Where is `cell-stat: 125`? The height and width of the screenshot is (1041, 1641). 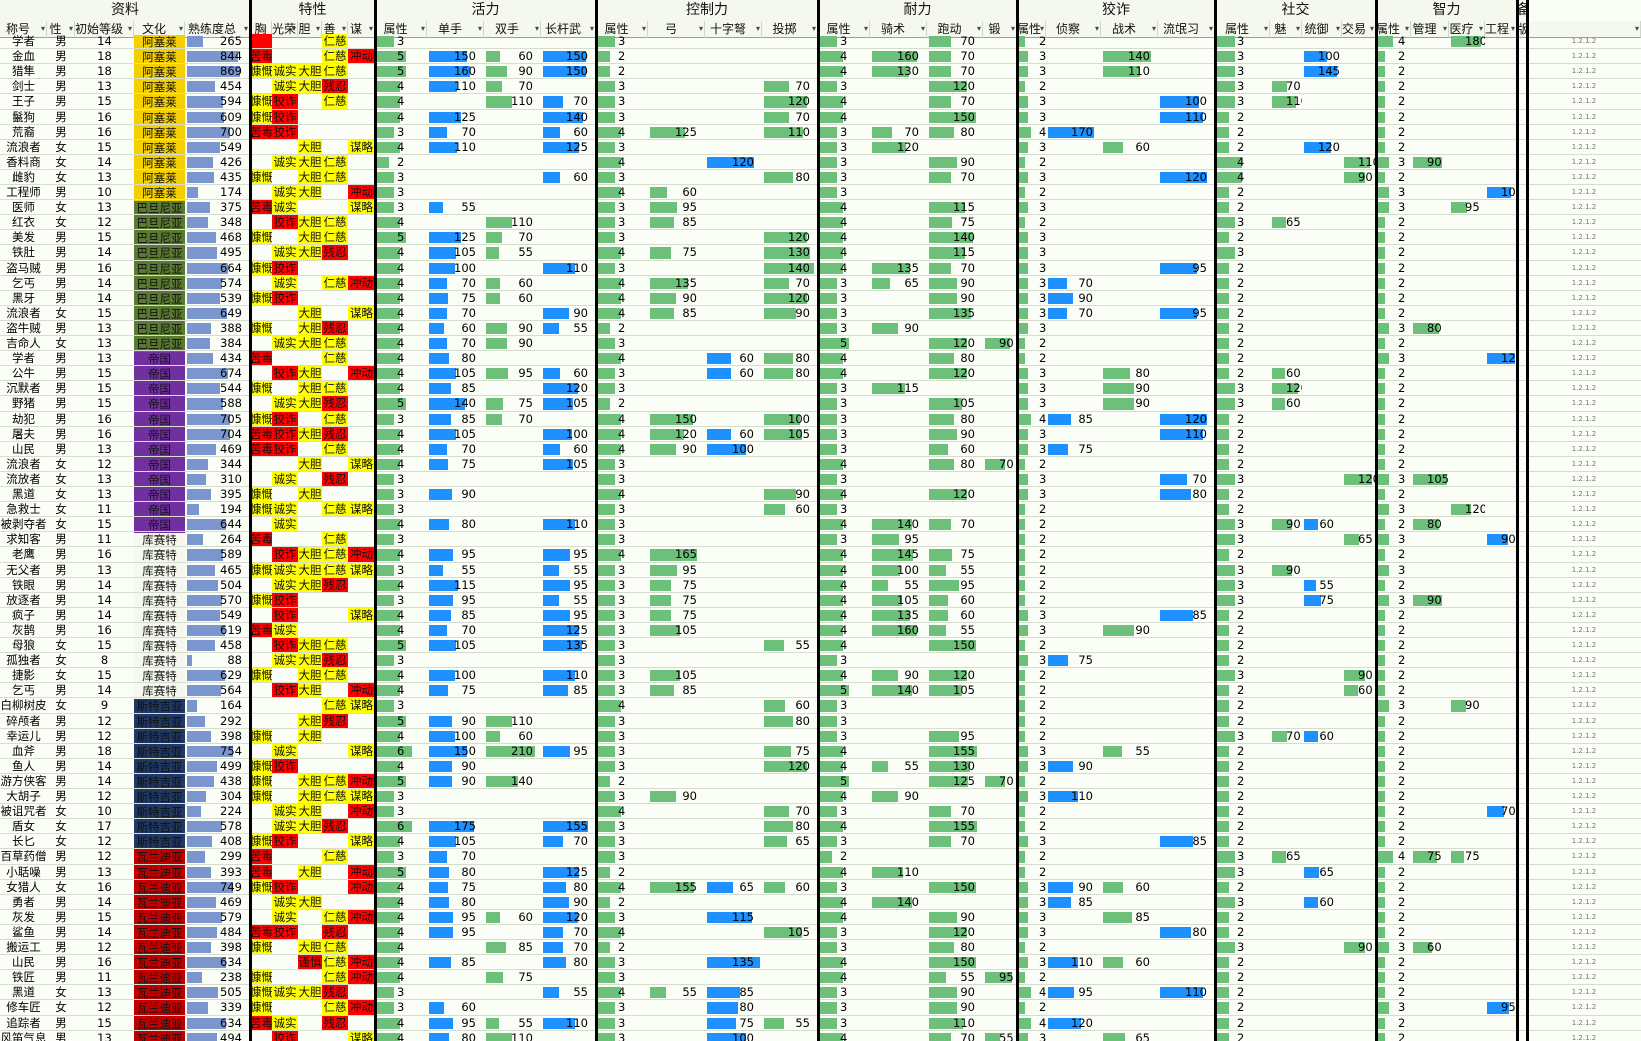
cell-stat: 125 is located at coordinates (568, 147).